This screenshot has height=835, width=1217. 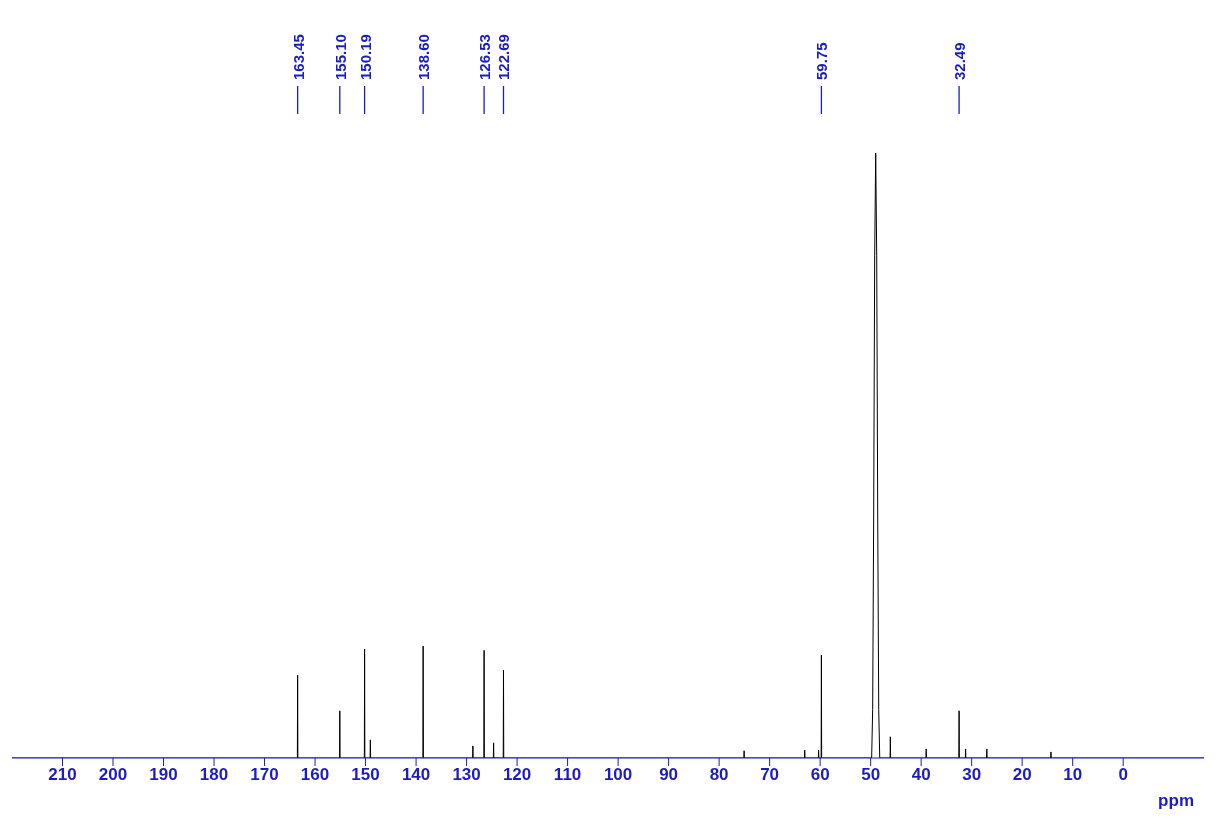 I want to click on annotation: 32.49, so click(x=960, y=61).